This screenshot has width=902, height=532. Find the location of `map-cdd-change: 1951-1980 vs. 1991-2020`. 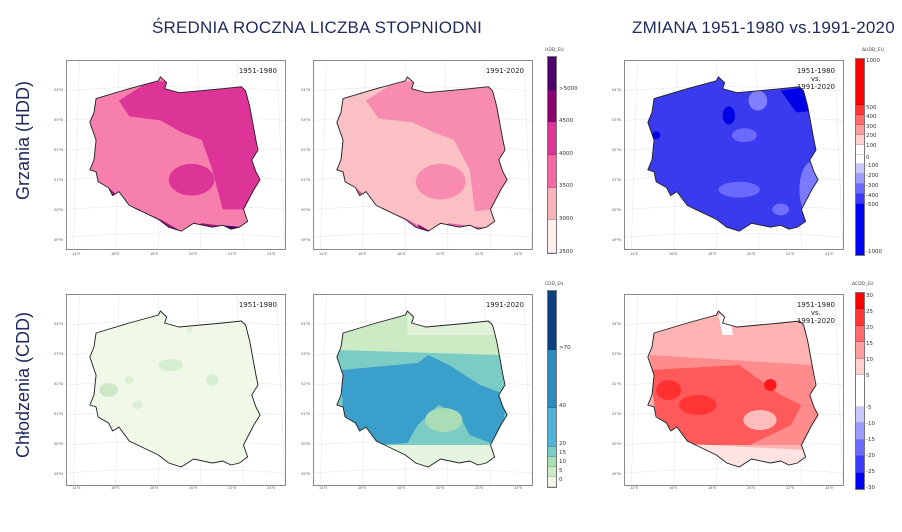

map-cdd-change: 1951-1980 vs. 1991-2020 is located at coordinates (734, 394).